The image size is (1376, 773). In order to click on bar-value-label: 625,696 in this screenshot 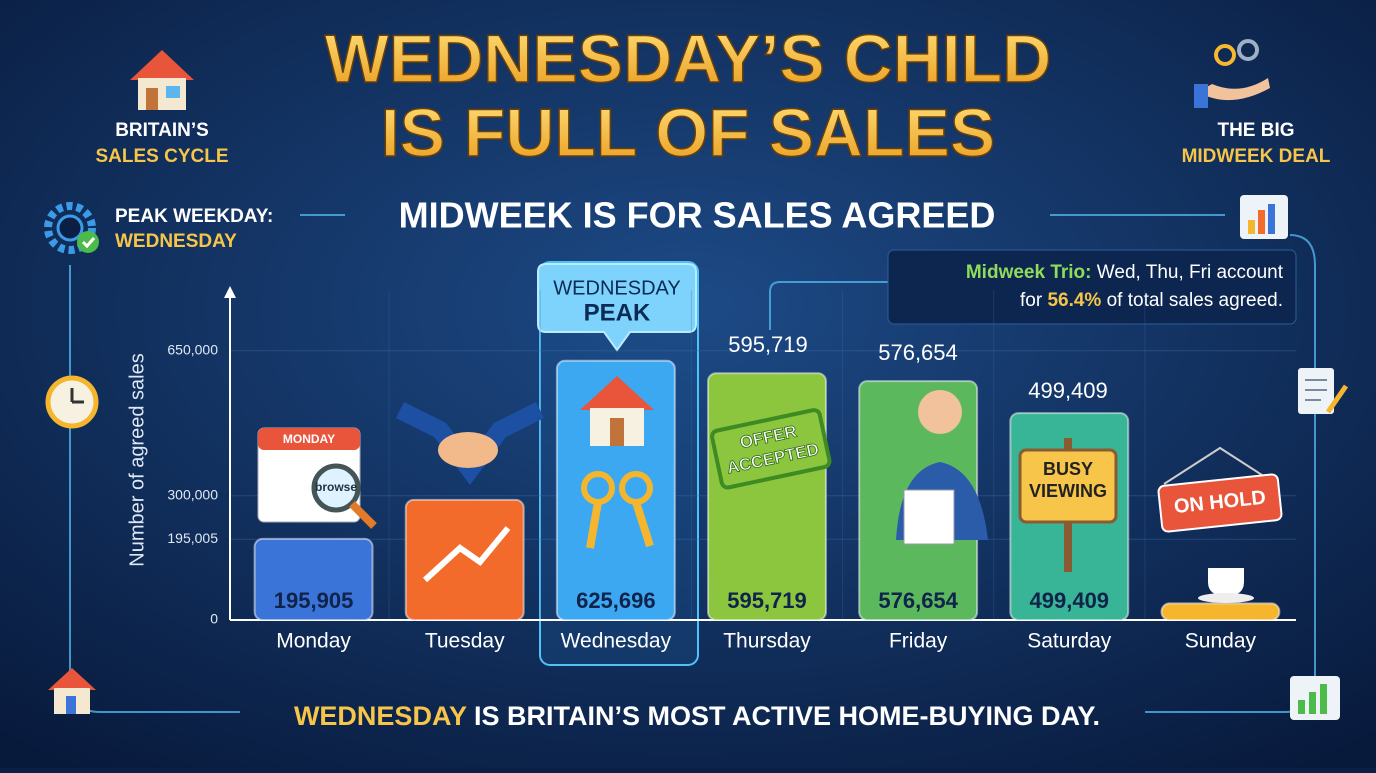, I will do `click(616, 600)`.